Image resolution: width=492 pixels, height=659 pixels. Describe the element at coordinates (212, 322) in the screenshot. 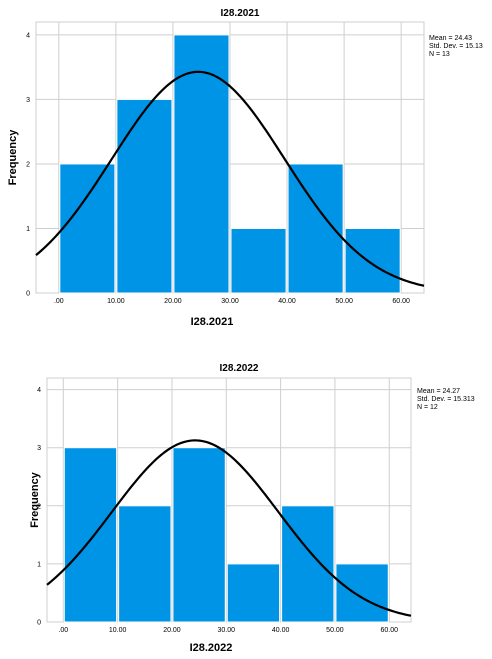

I see `x-axis-label: I28.2021` at that location.